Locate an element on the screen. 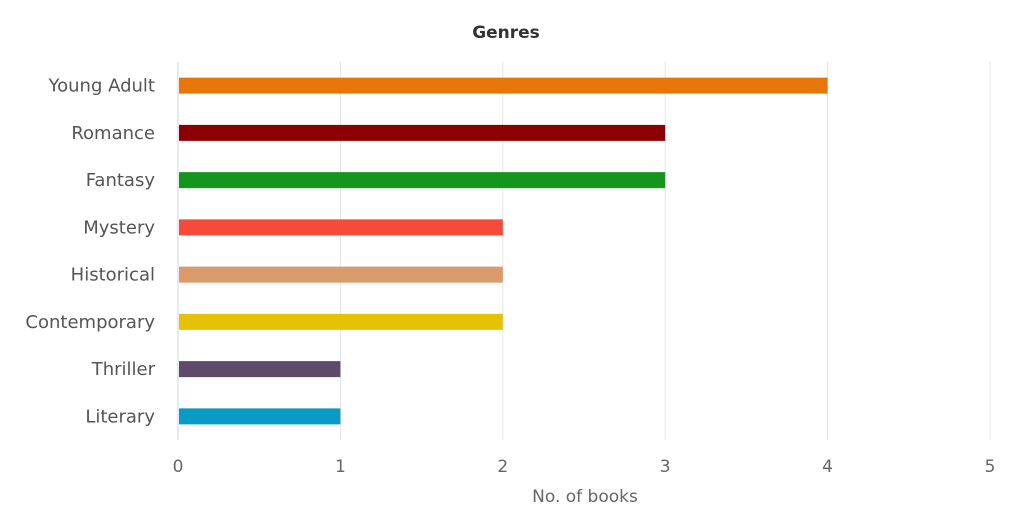 This screenshot has height=519, width=1023. category-label: Fantasy is located at coordinates (121, 180).